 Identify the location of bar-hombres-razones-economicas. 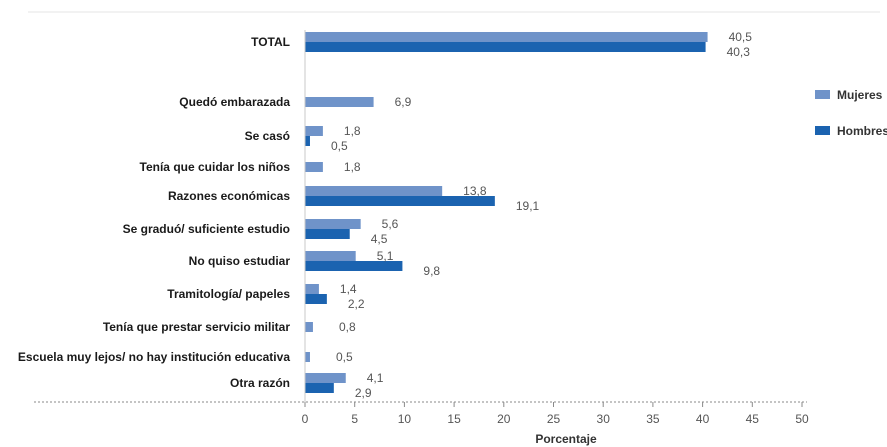
(400, 201).